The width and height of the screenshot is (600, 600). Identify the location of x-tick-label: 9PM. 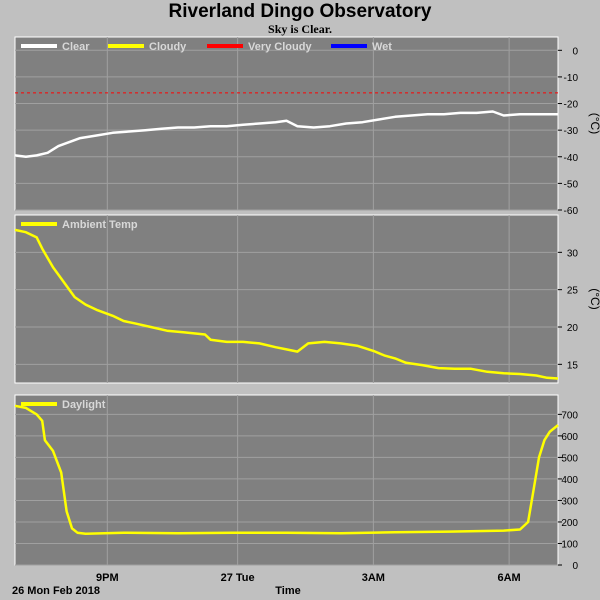
(107, 578).